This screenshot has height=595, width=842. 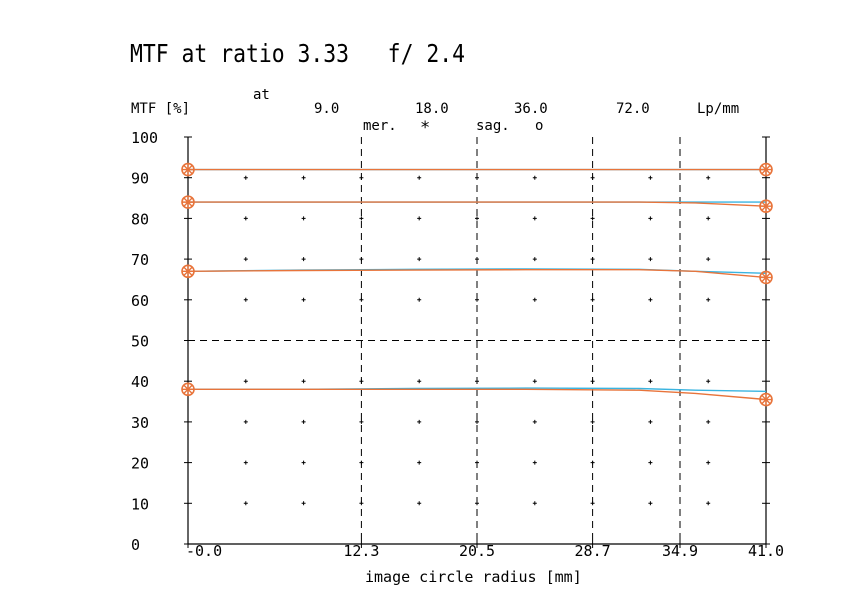 What do you see at coordinates (493, 126) in the screenshot?
I see `legend-sagittal-label: sag.` at bounding box center [493, 126].